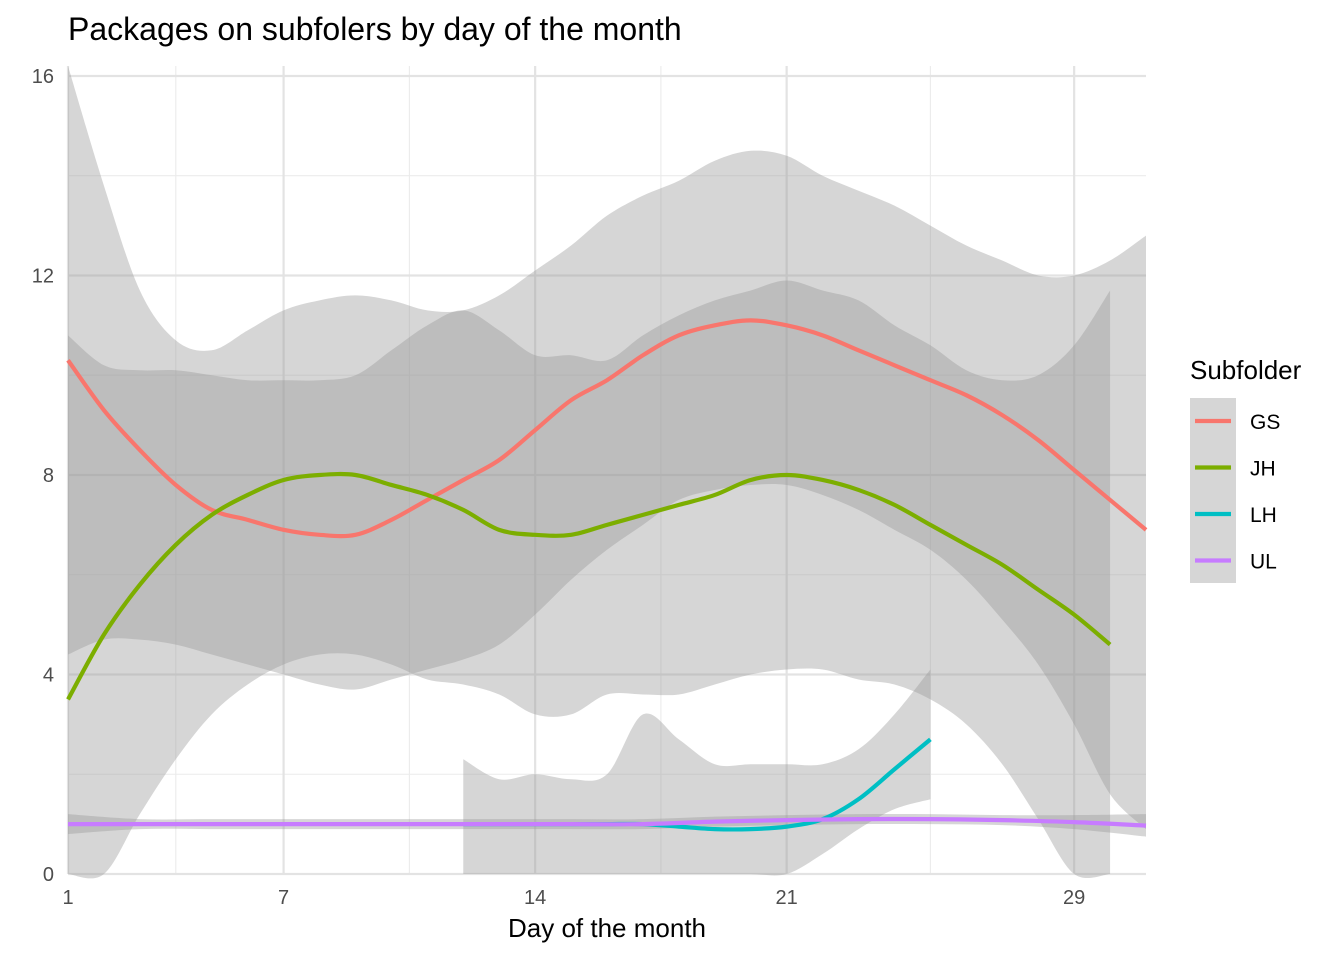 Image resolution: width=1344 pixels, height=960 pixels. I want to click on y-tick-label: 4, so click(48, 675).